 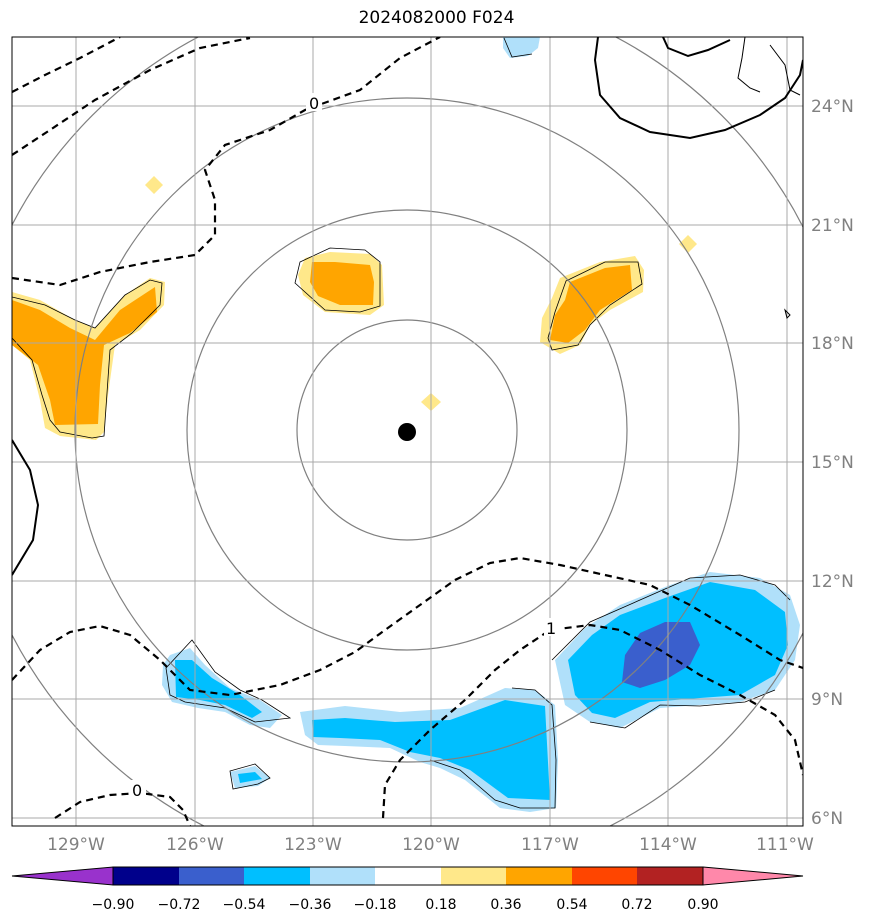 What do you see at coordinates (551, 628) in the screenshot?
I see `contour-label-one: 1` at bounding box center [551, 628].